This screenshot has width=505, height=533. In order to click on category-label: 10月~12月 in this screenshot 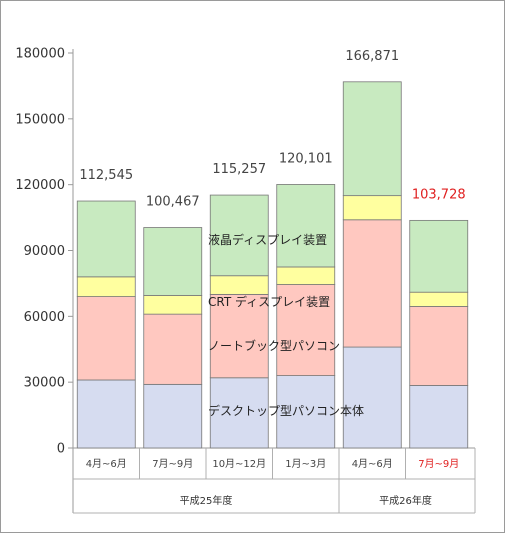, I will do `click(239, 464)`.